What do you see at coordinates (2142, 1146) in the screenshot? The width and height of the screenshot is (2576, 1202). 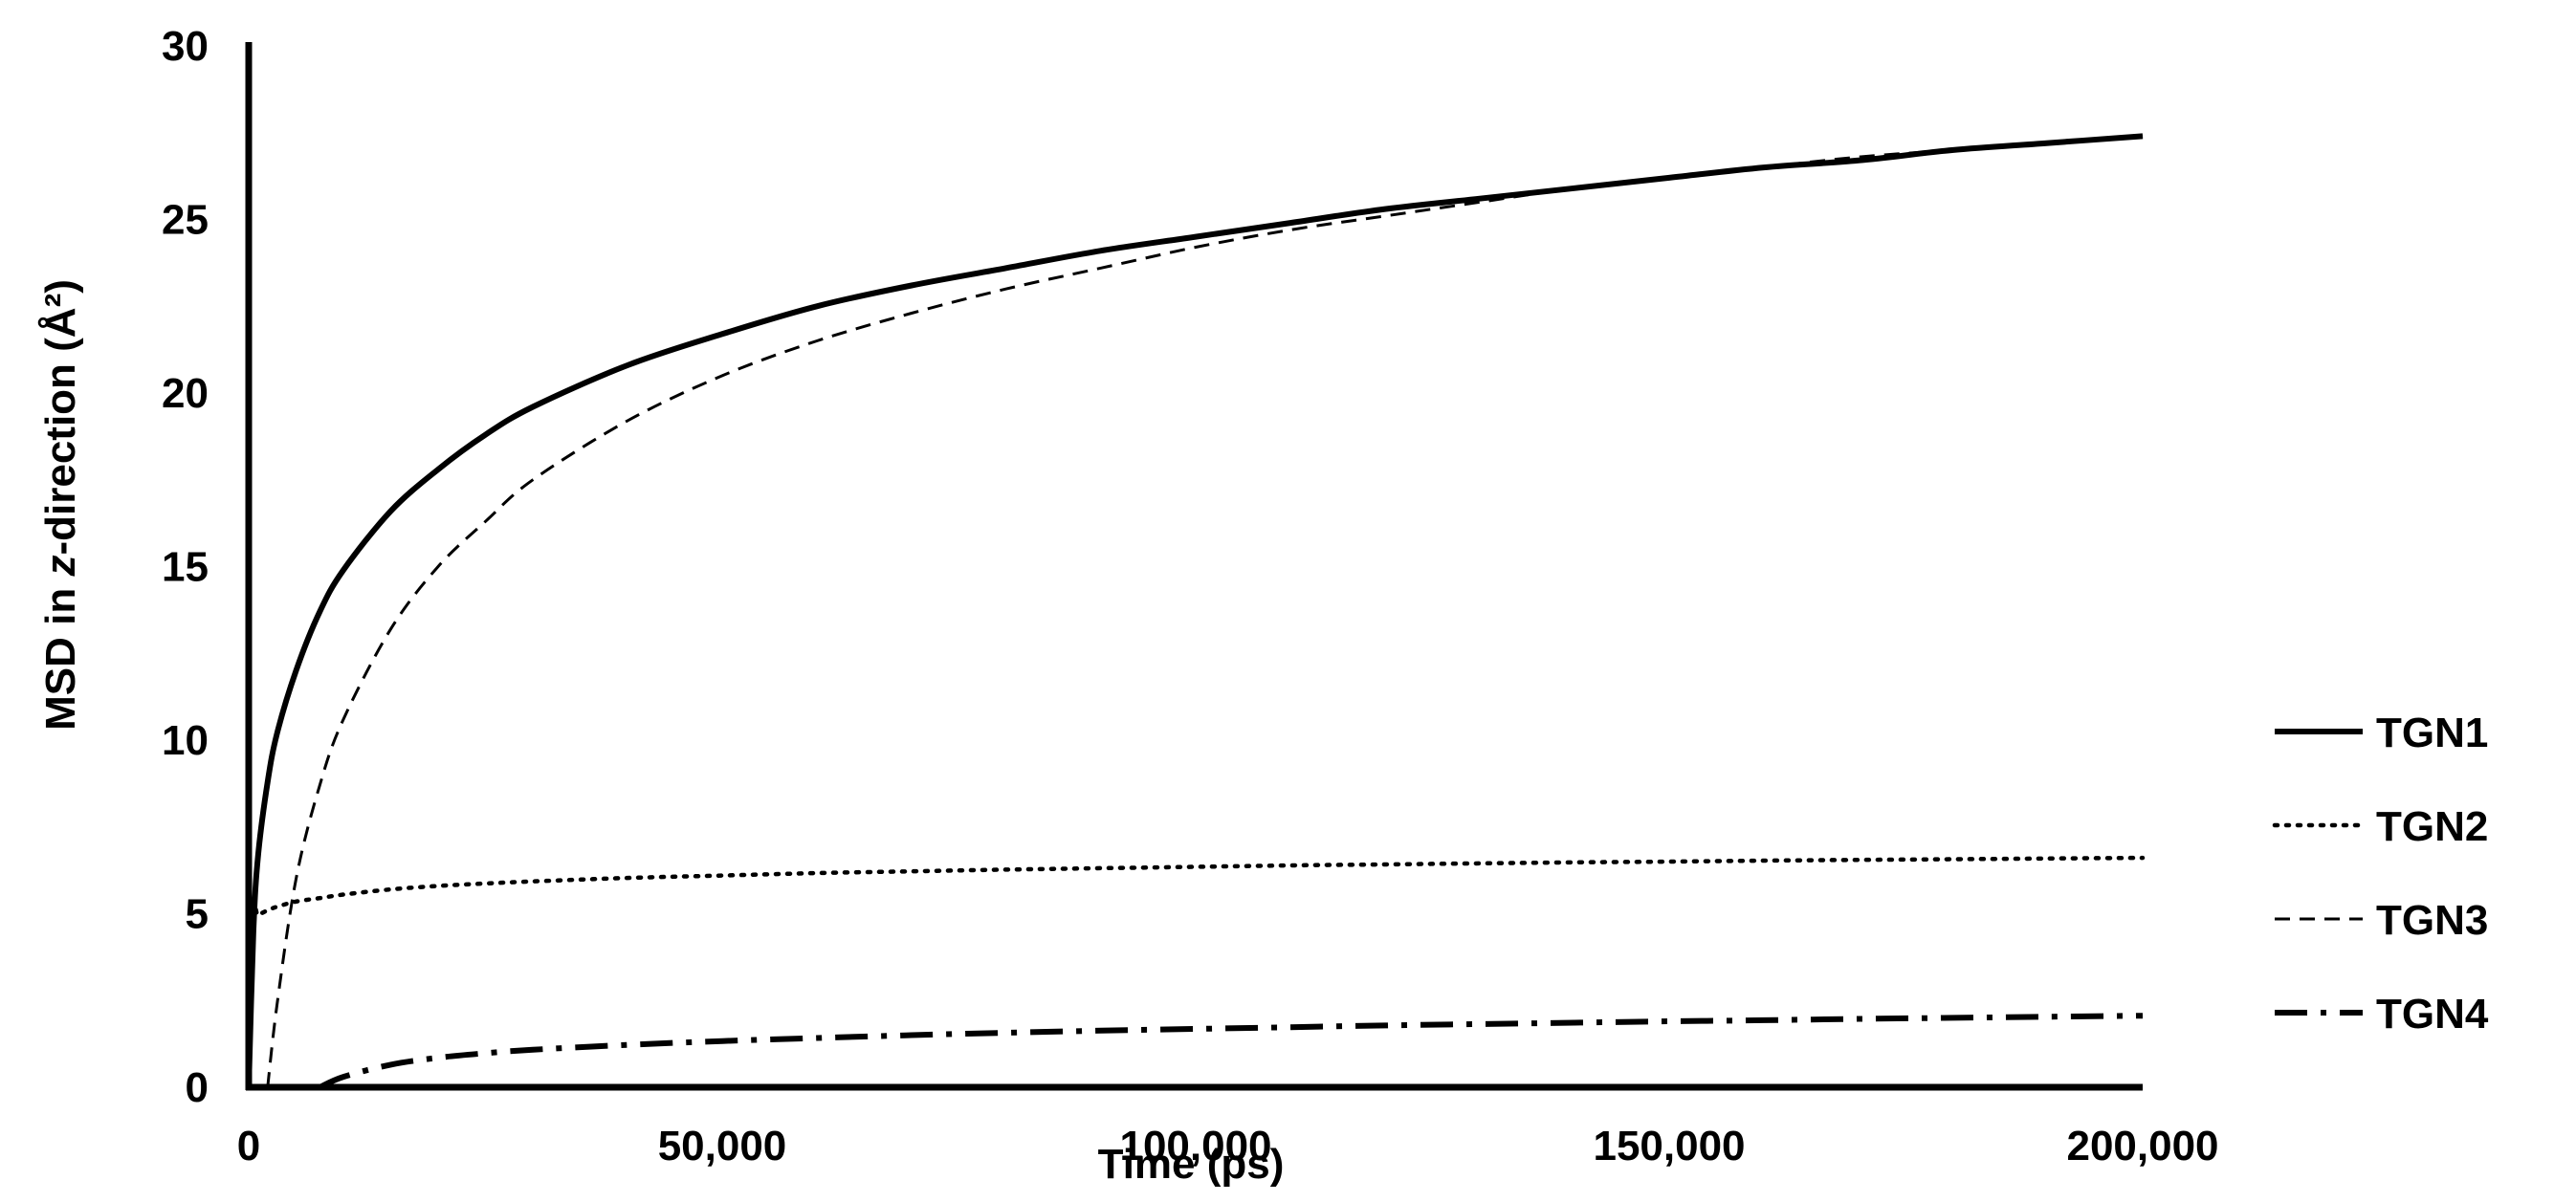 I see `x-tick-label: 200,000` at bounding box center [2142, 1146].